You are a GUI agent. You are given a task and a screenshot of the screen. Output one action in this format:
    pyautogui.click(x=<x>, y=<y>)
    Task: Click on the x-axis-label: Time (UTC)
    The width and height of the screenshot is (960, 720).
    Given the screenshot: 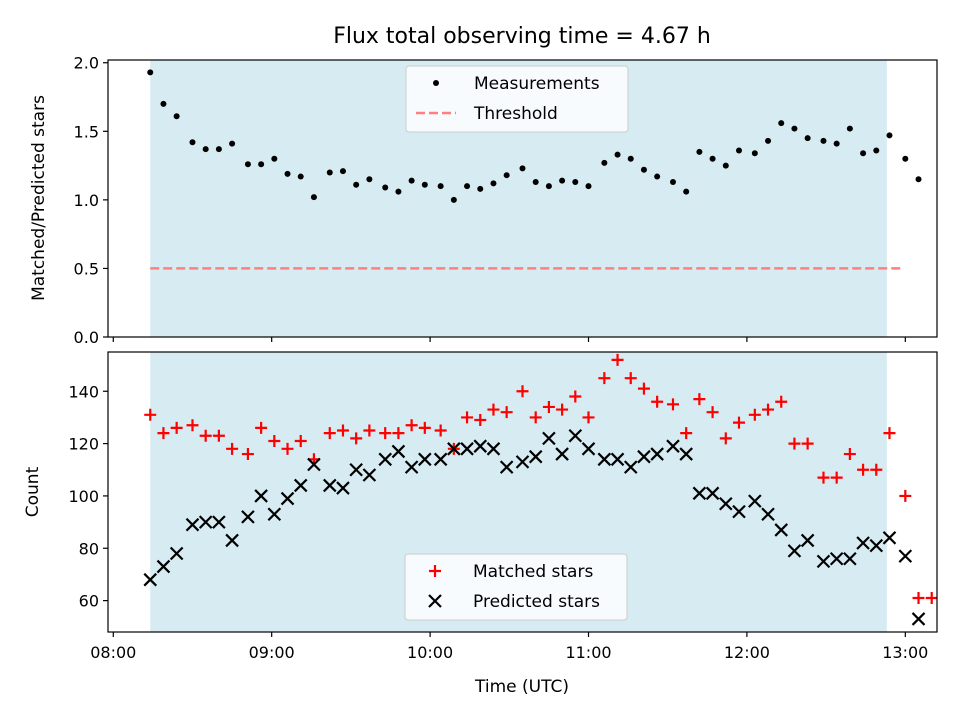 What is the action you would take?
    pyautogui.click(x=521, y=687)
    